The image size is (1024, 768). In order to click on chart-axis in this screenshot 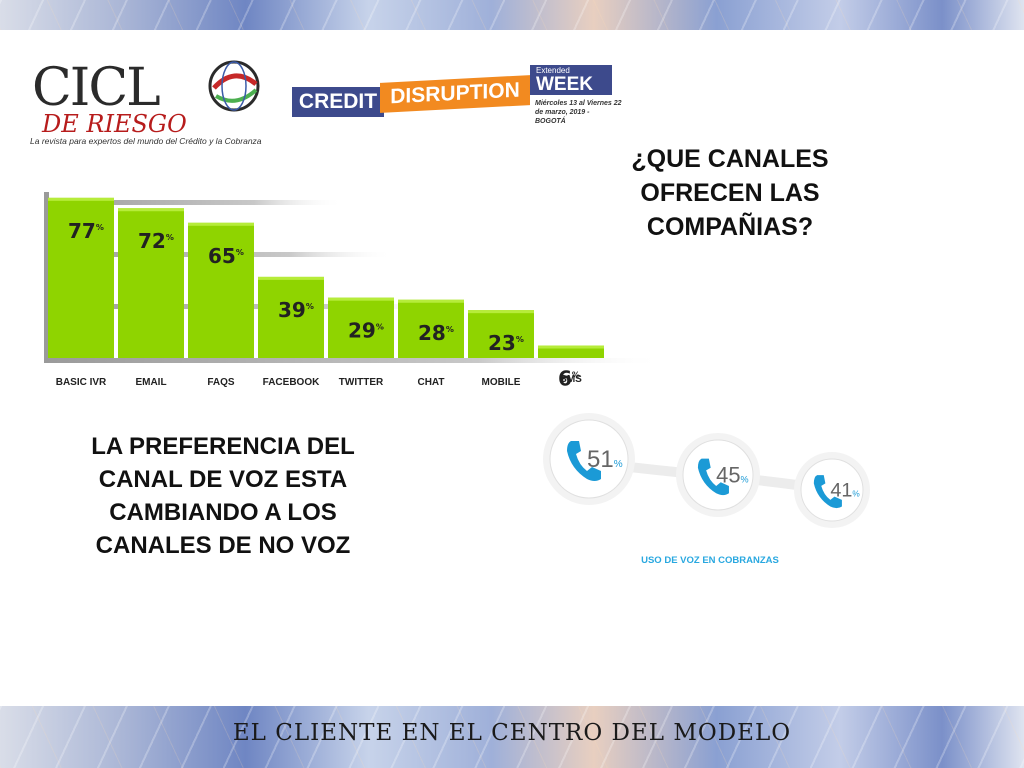, I will do `click(46, 276)`.